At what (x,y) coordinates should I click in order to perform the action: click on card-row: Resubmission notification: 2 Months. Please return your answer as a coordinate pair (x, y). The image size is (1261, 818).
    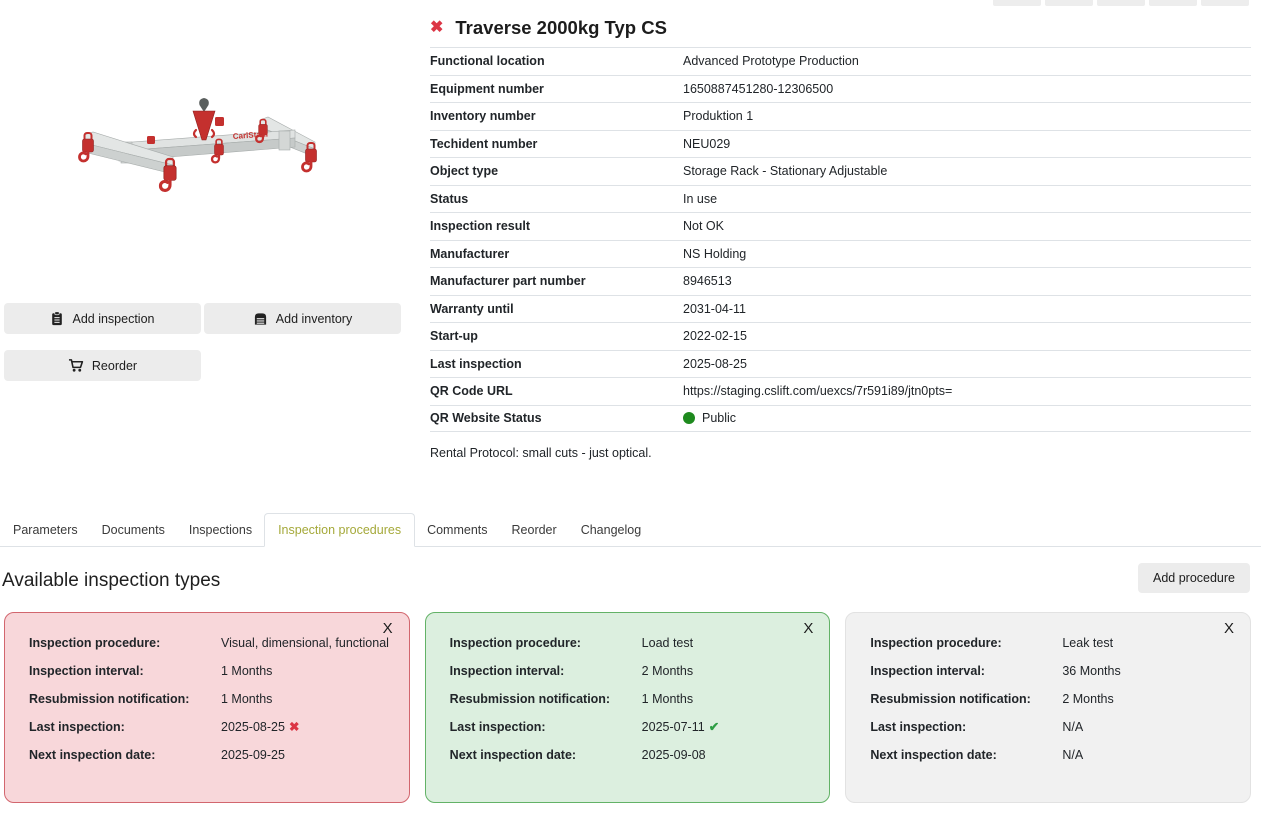
    Looking at the image, I should click on (1052, 699).